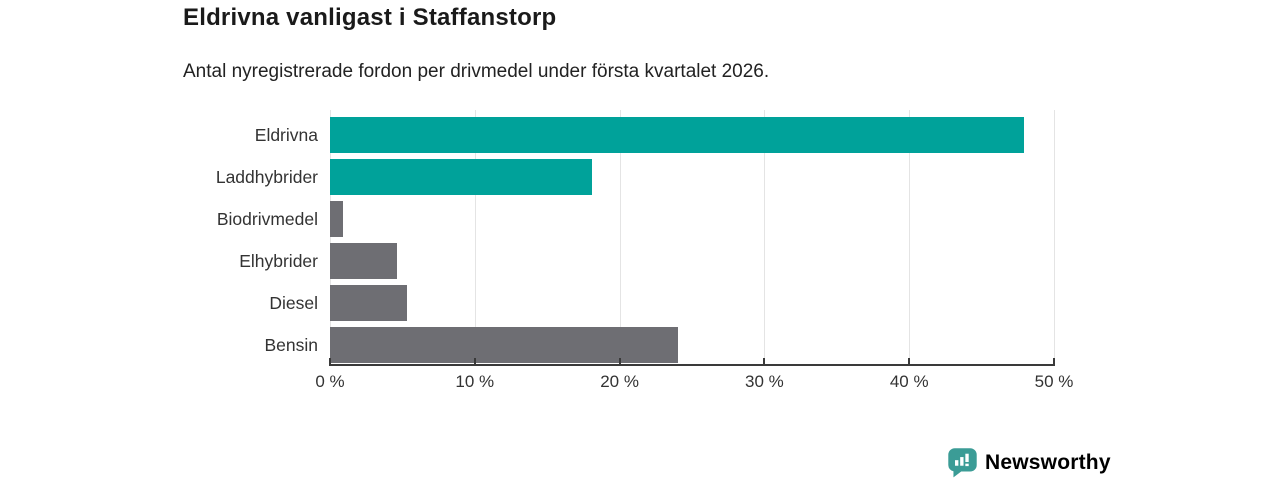 The height and width of the screenshot is (480, 1280). Describe the element at coordinates (278, 261) in the screenshot. I see `y-axis-label-elhybrider: Elhybrider` at that location.